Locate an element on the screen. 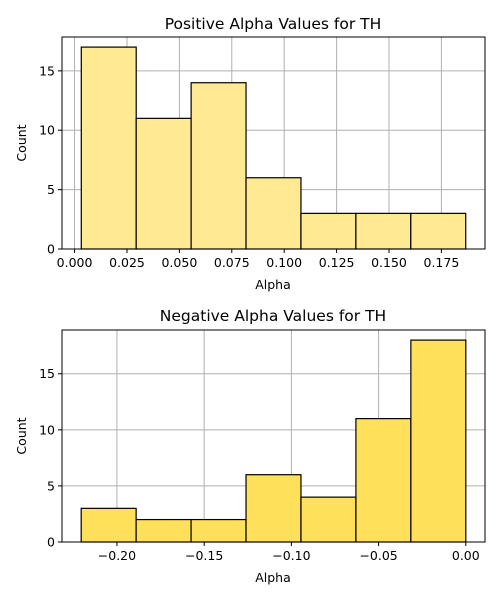 This screenshot has height=600, width=500. x-tick-label: 0.00 is located at coordinates (466, 555).